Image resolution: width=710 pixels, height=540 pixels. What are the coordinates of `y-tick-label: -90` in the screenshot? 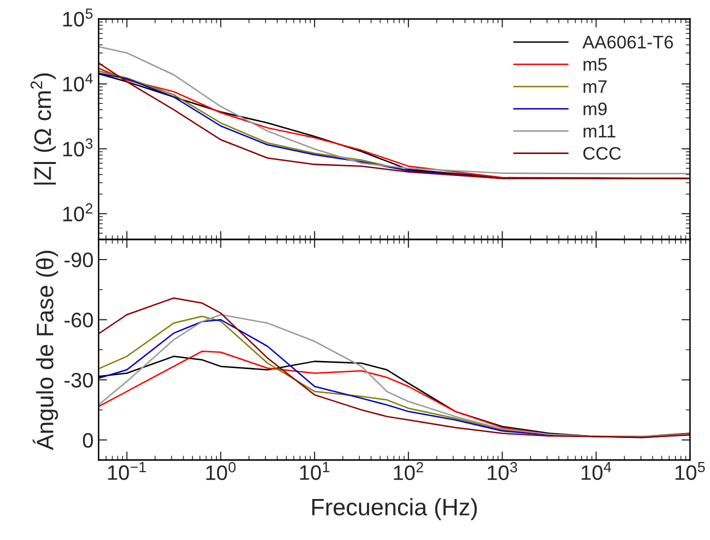 It's located at (78, 260).